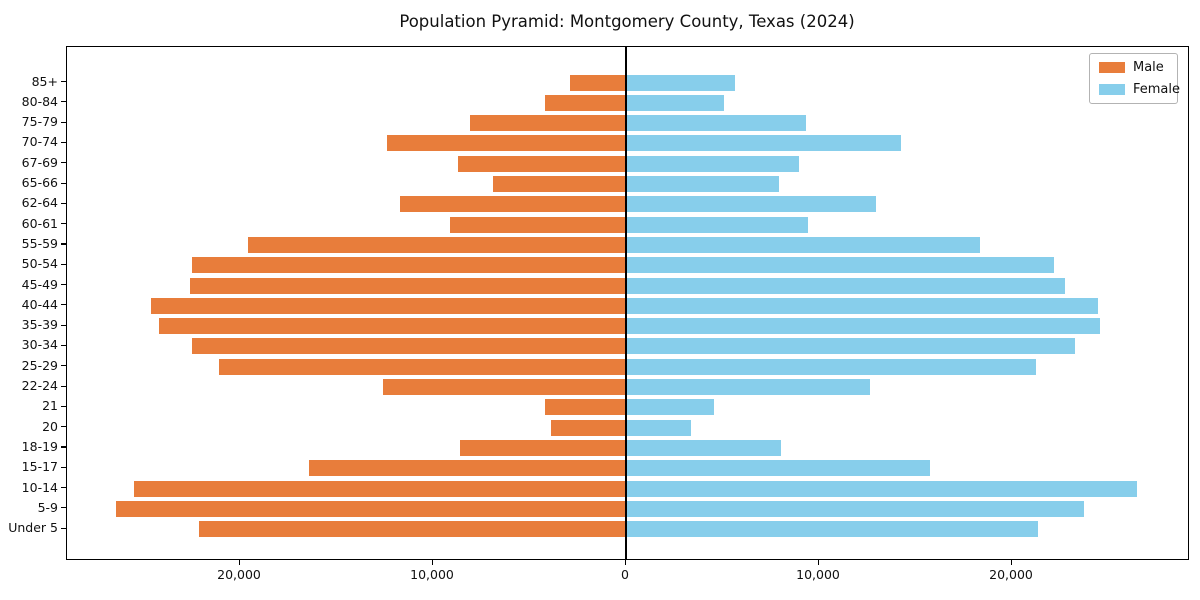 The height and width of the screenshot is (600, 1200). I want to click on x-tick-label: 20,000, so click(239, 574).